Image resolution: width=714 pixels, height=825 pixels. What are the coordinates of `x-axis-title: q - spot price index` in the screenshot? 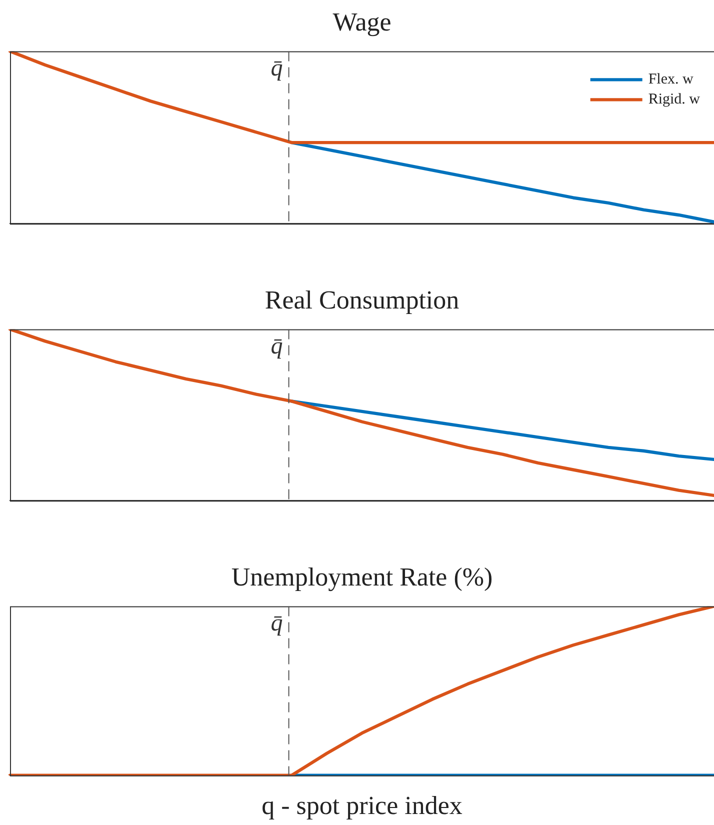 It's located at (362, 805).